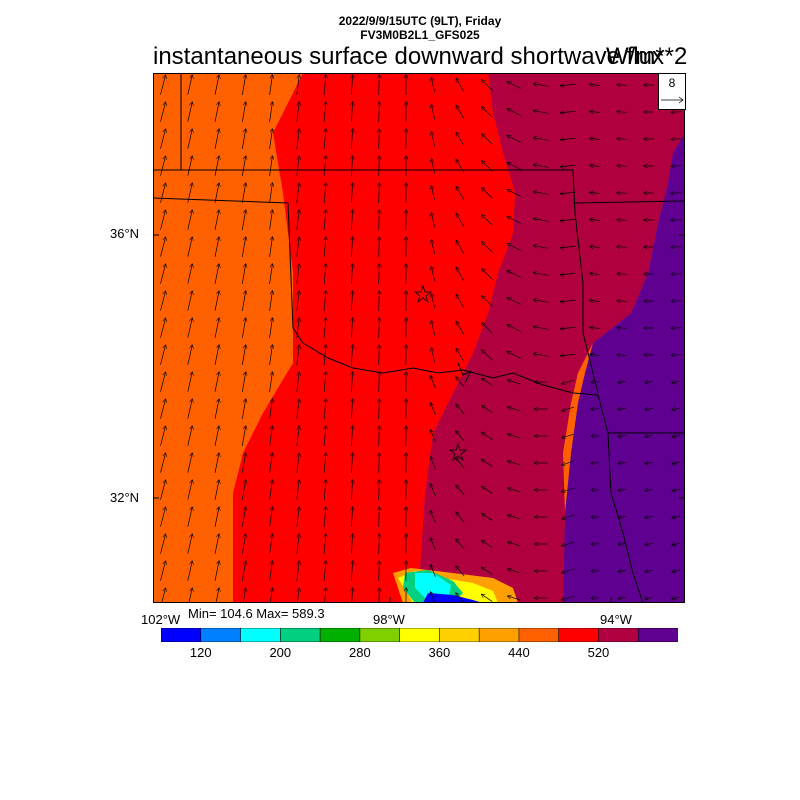 The width and height of the screenshot is (800, 800). I want to click on lon-label-94w: 94°W, so click(616, 619).